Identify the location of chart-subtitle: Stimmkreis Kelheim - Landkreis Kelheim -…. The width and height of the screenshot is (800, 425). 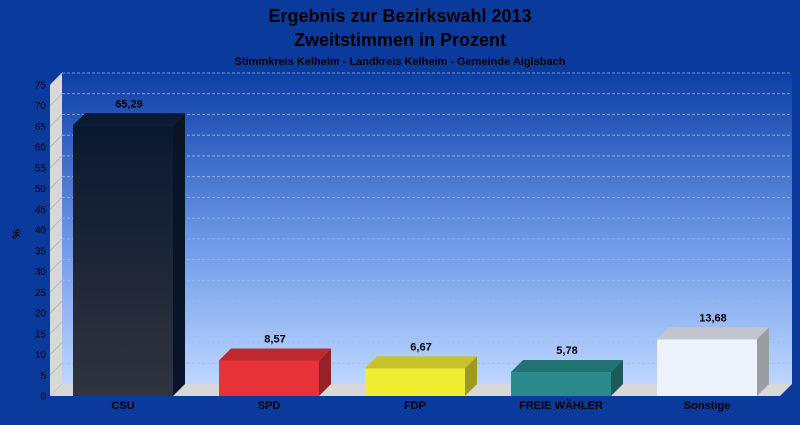
(400, 62).